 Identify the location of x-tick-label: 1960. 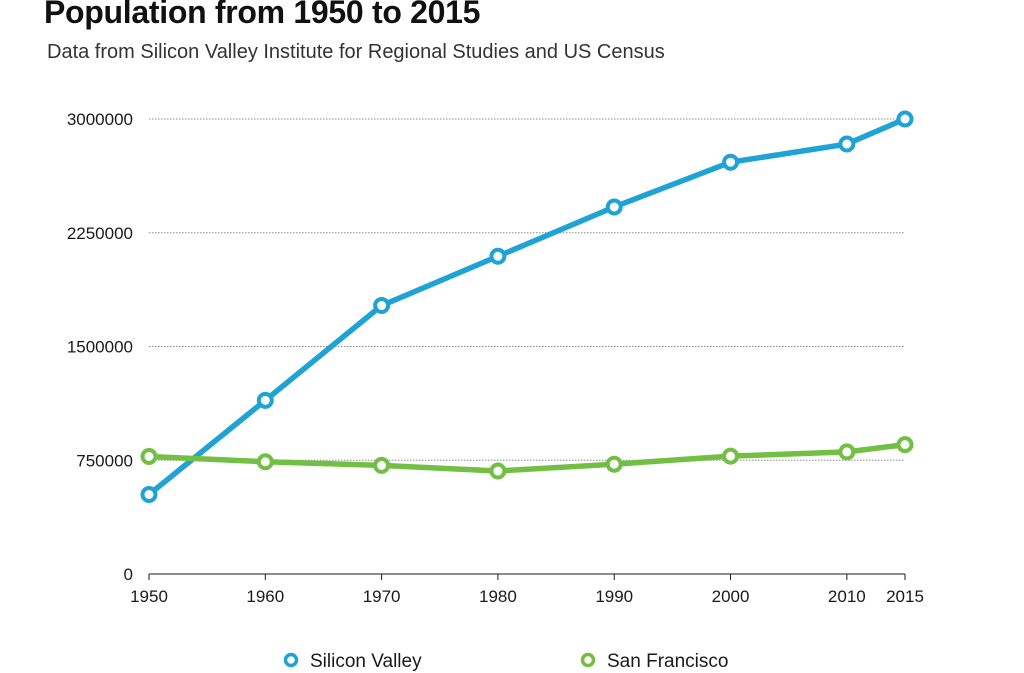
(265, 596).